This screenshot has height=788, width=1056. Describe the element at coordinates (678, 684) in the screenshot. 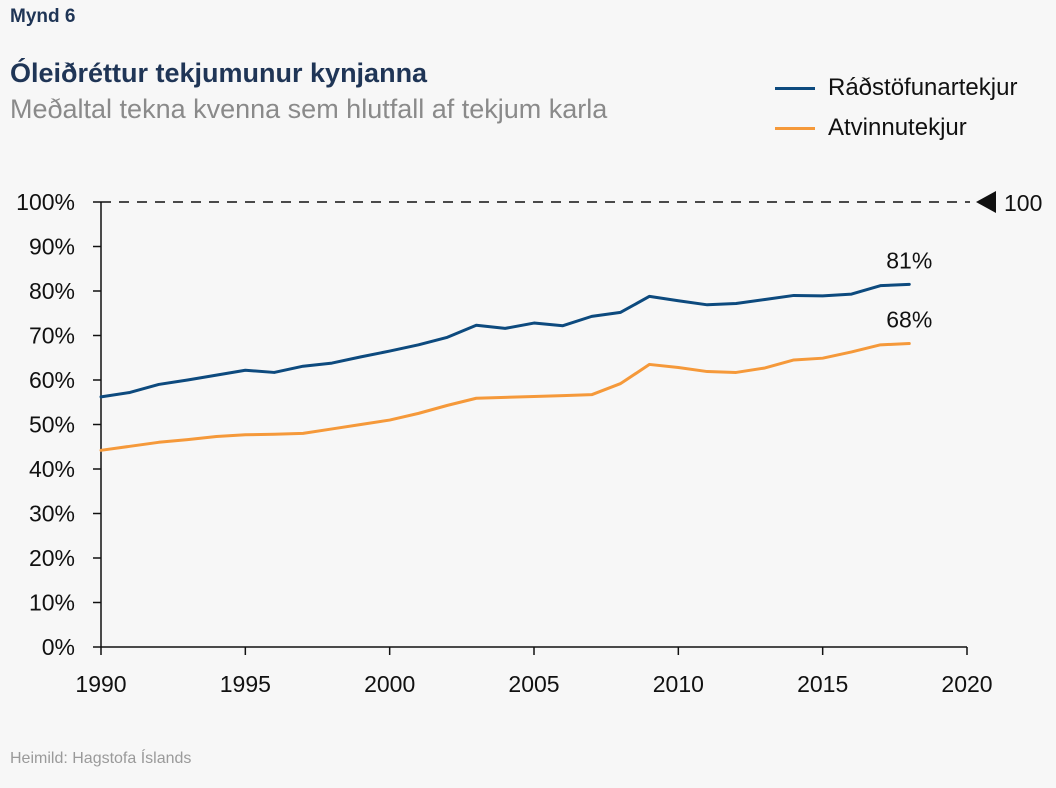

I see `x-tick-label: 2010` at that location.